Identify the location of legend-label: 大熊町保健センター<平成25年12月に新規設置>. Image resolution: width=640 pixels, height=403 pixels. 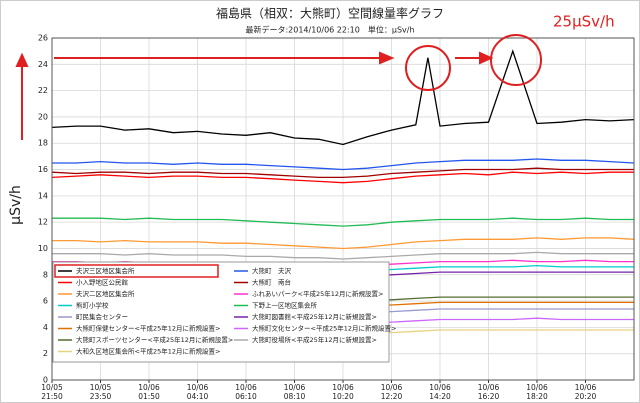
(148, 328).